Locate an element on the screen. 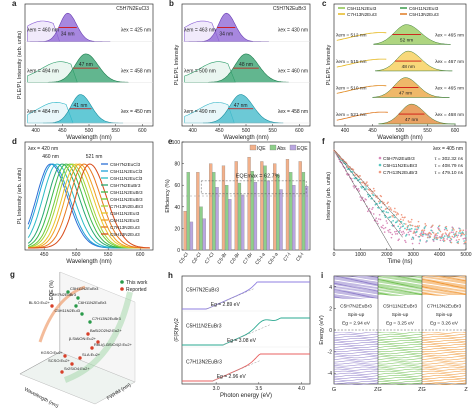 This screenshot has height=408, width=474. absorption-curve is located at coordinates (246, 331).